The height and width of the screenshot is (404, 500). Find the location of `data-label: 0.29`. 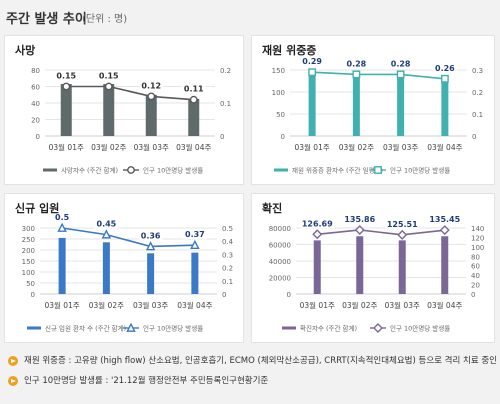

data-label: 0.29 is located at coordinates (312, 61).